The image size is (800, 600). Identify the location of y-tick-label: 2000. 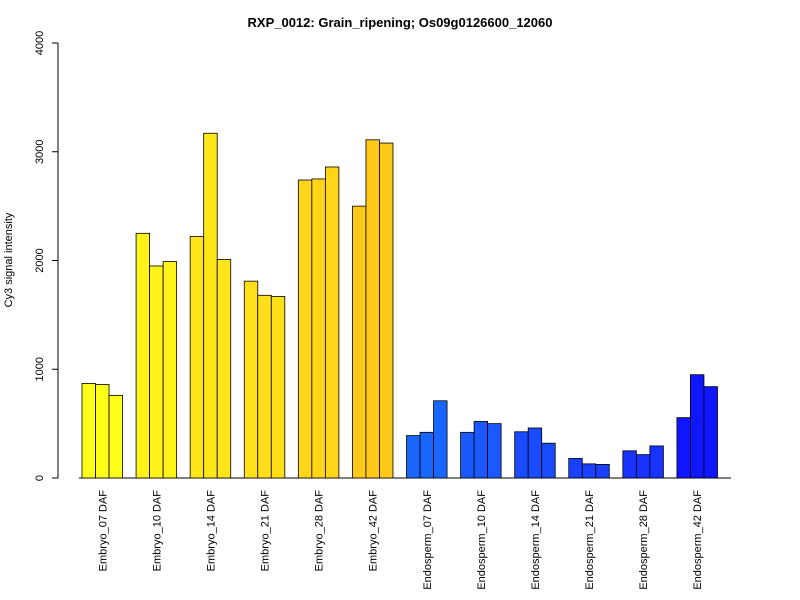
(40, 260).